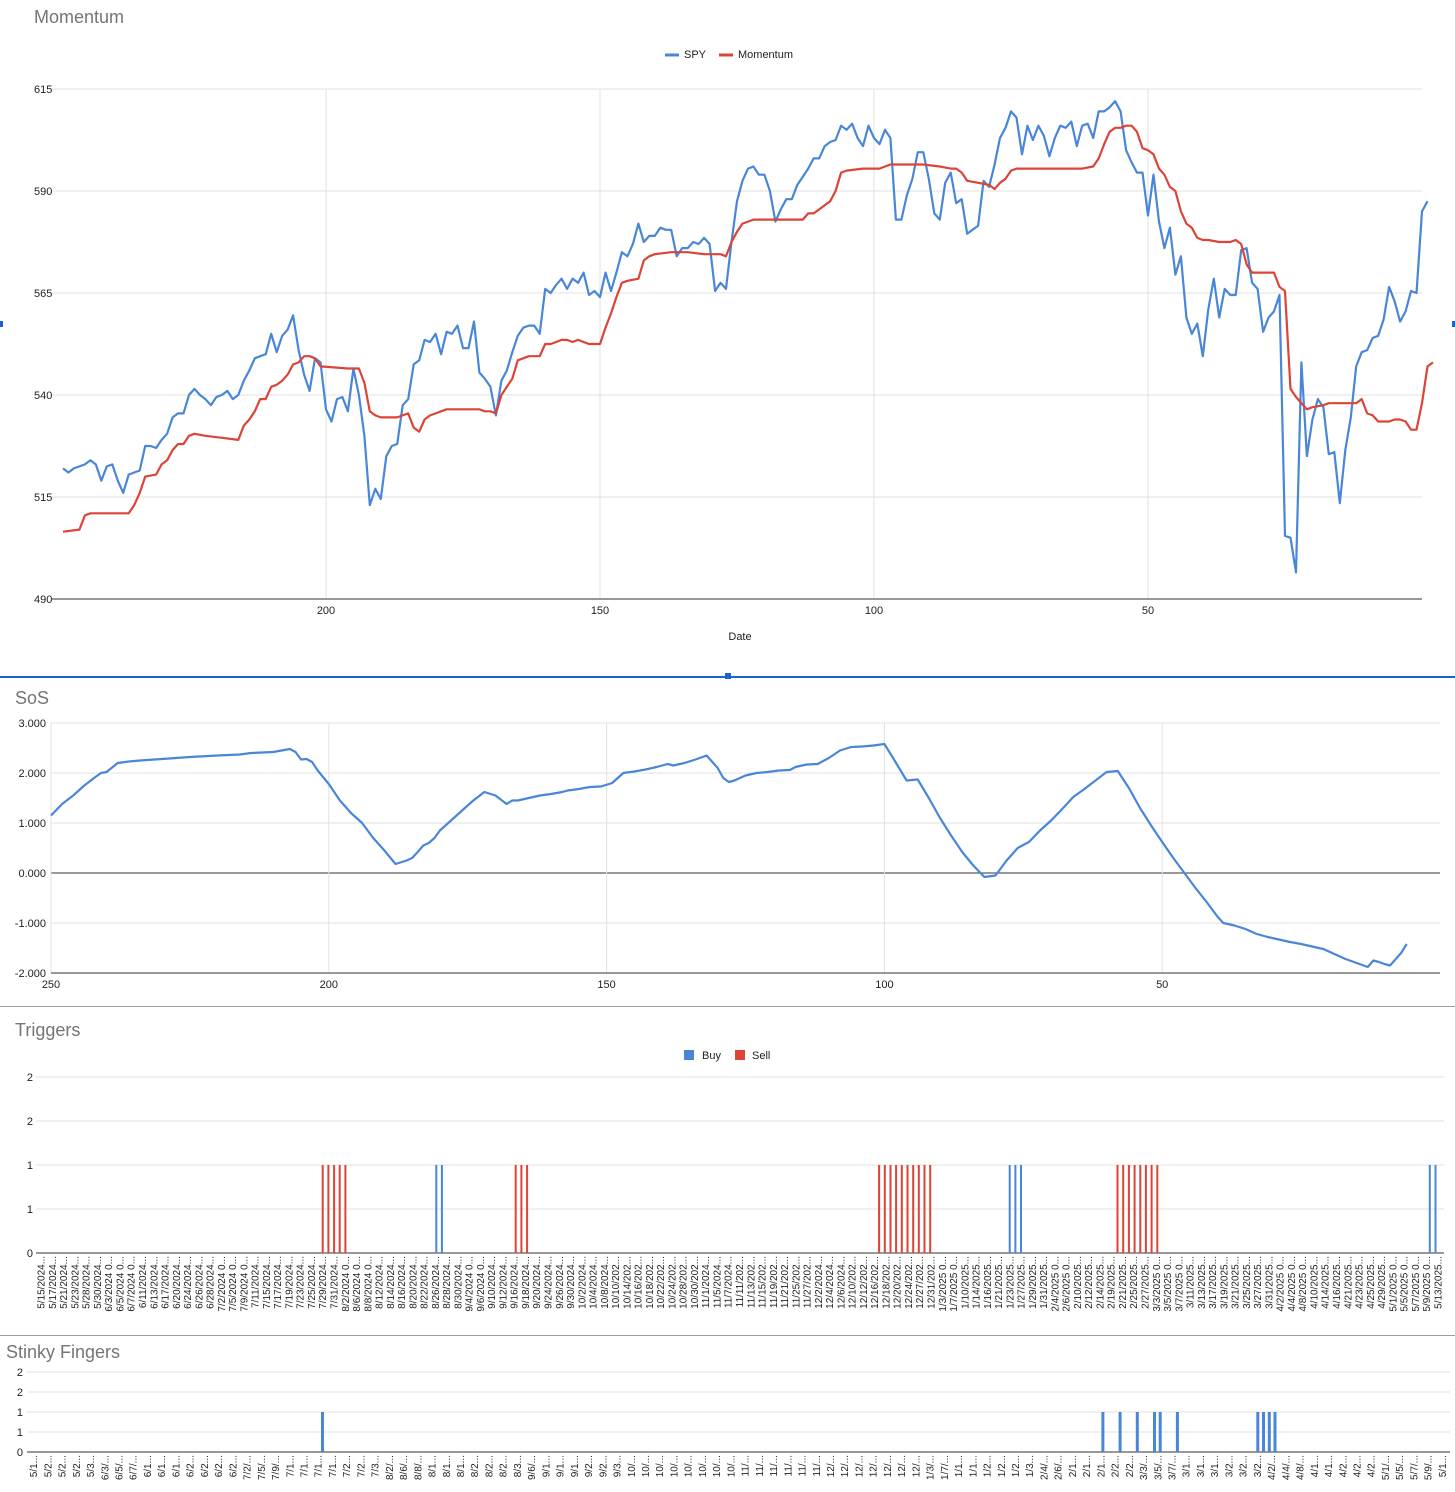 The image size is (1455, 1492). What do you see at coordinates (43, 294) in the screenshot?
I see `y-tick-label: 565` at bounding box center [43, 294].